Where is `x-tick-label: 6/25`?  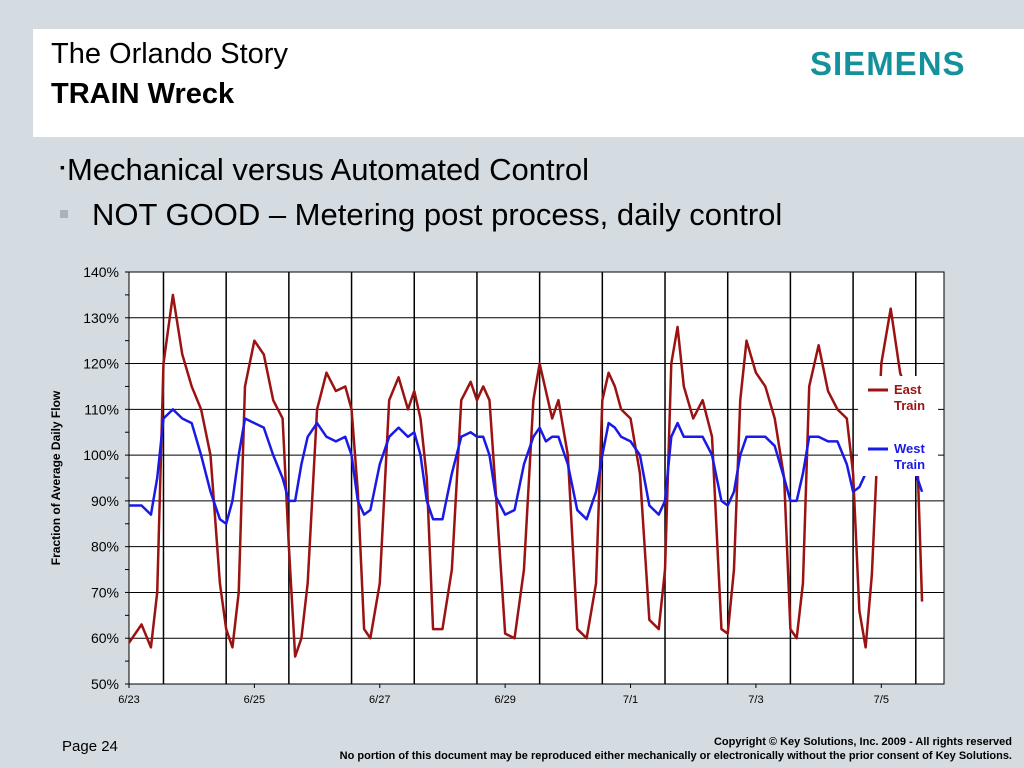 x-tick-label: 6/25 is located at coordinates (254, 700).